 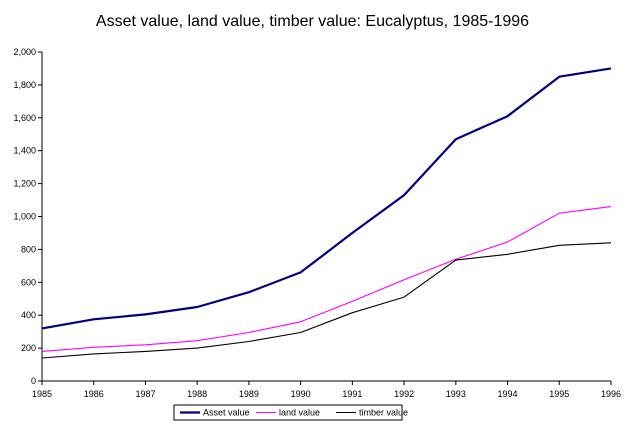 What do you see at coordinates (28, 282) in the screenshot?
I see `y-tick-label: 600` at bounding box center [28, 282].